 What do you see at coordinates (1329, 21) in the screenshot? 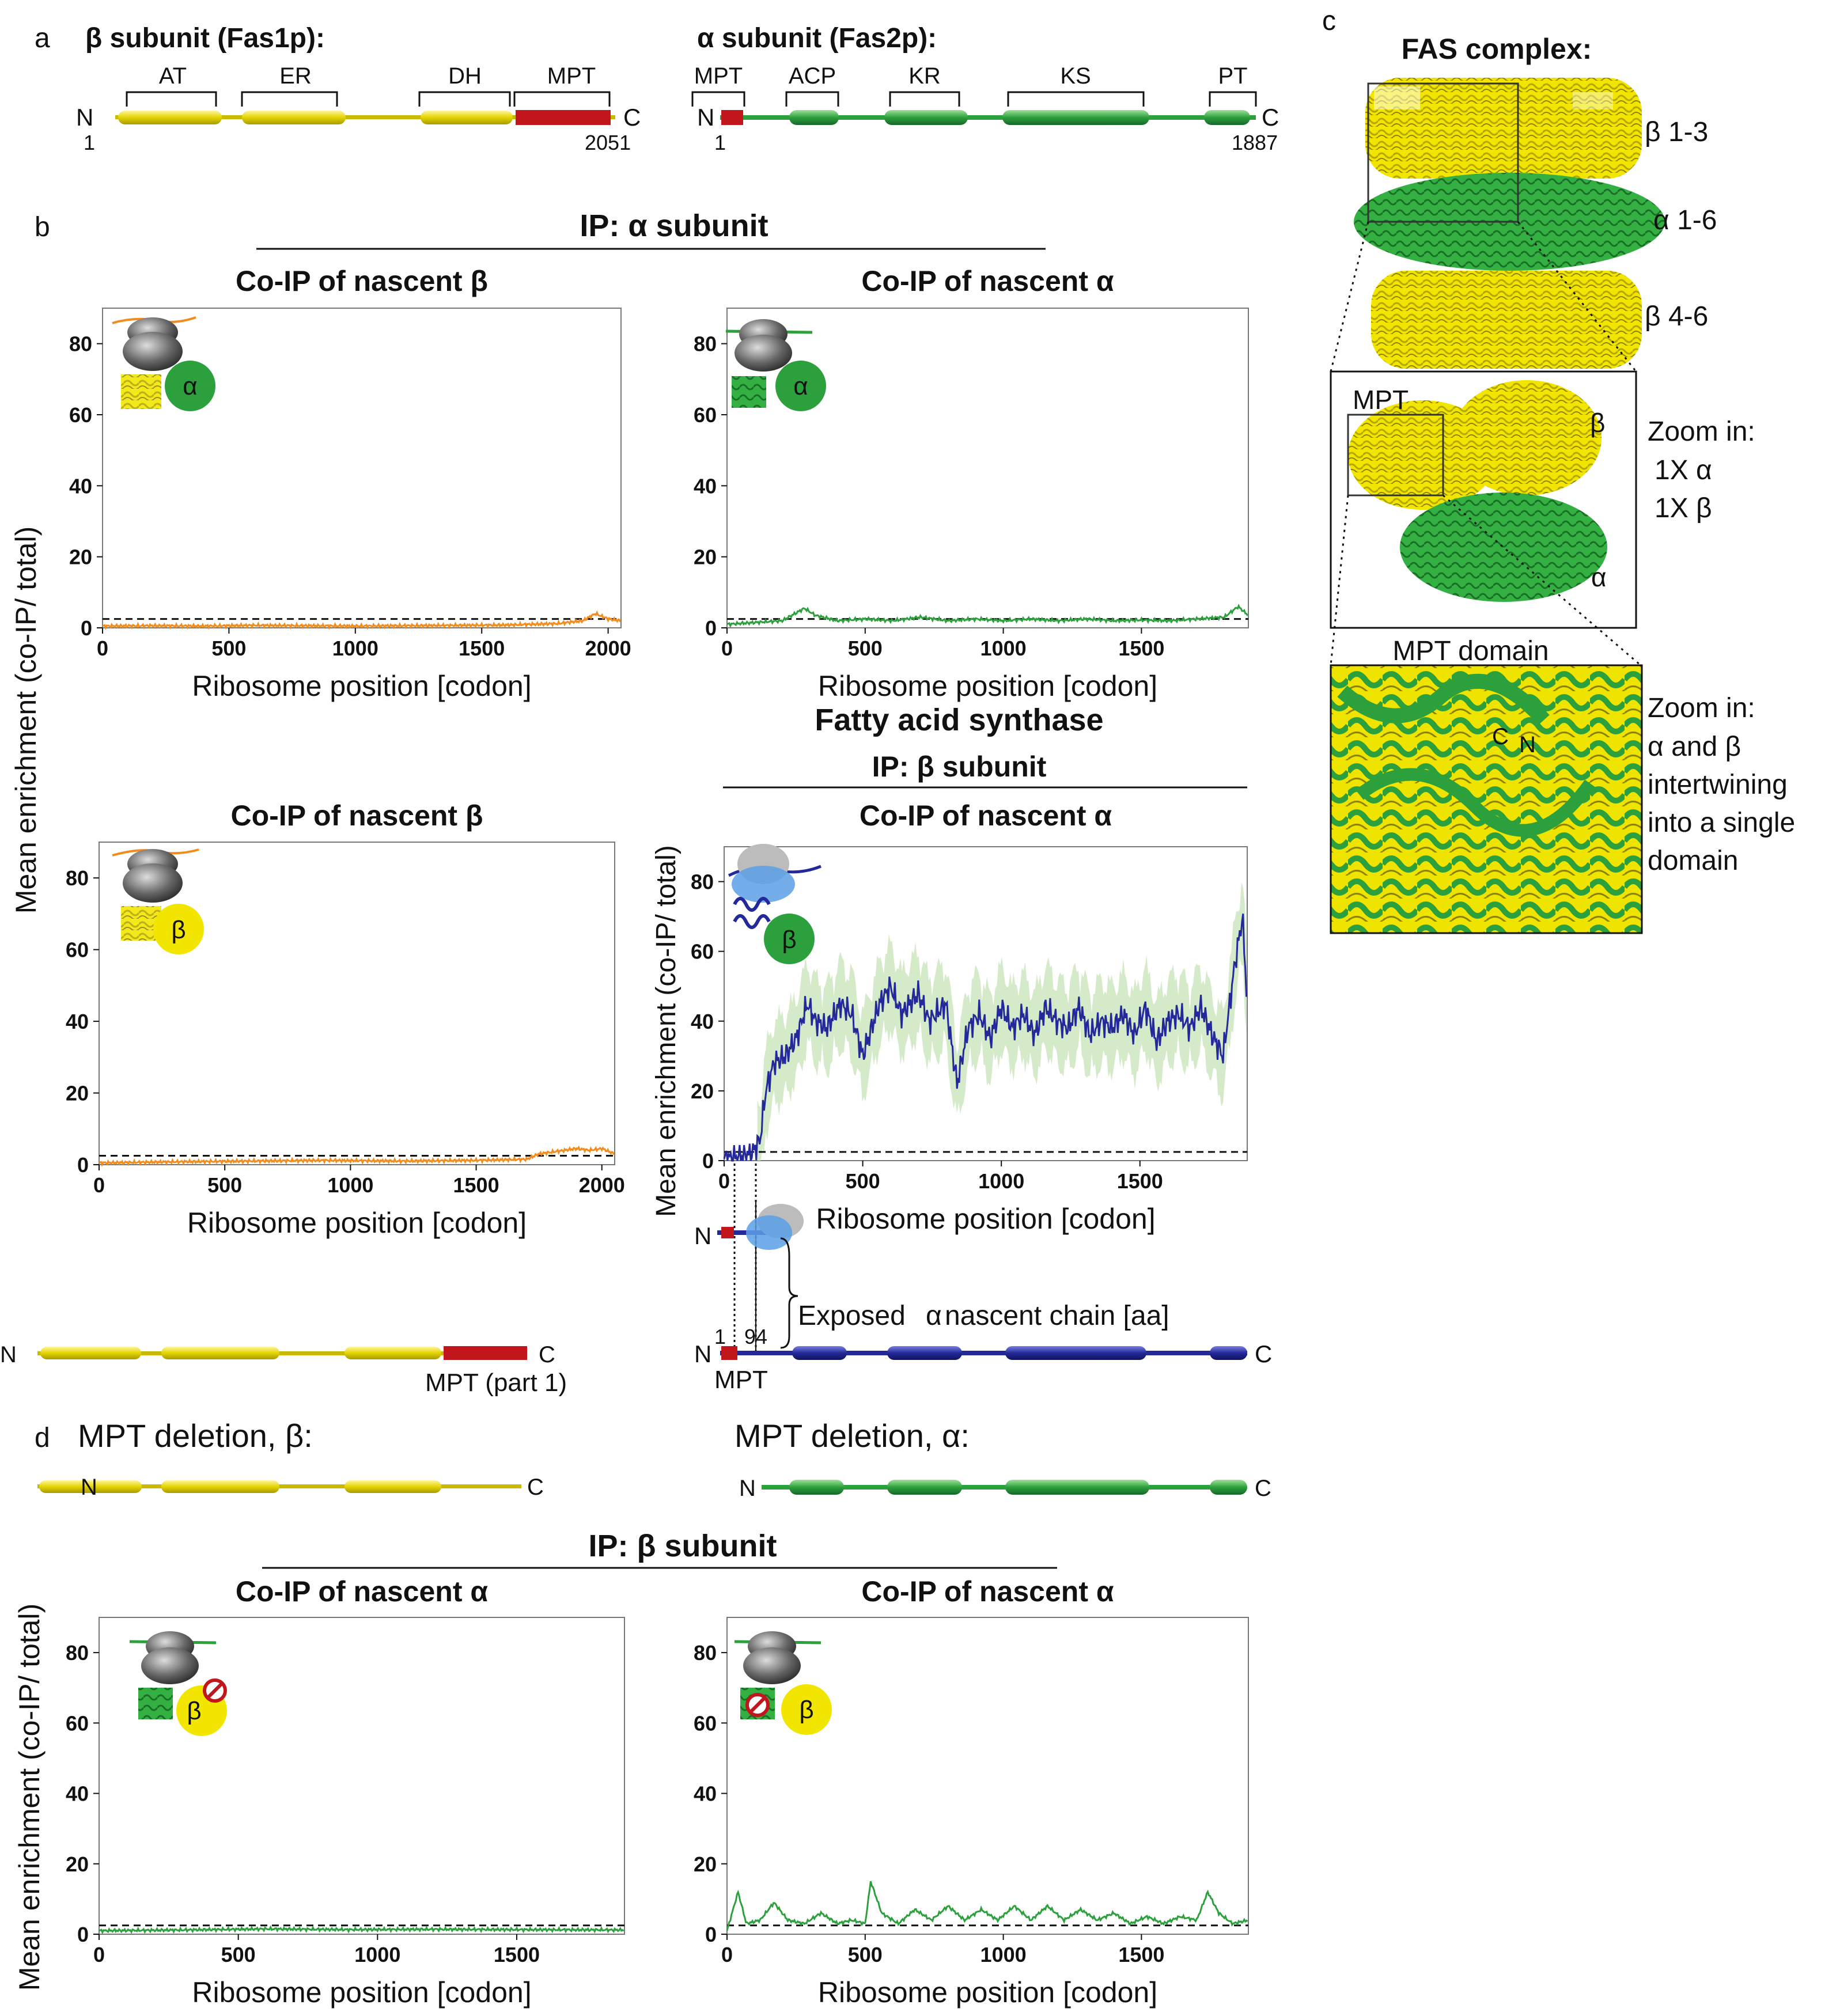
I see `panel-letter-c: c` at bounding box center [1329, 21].